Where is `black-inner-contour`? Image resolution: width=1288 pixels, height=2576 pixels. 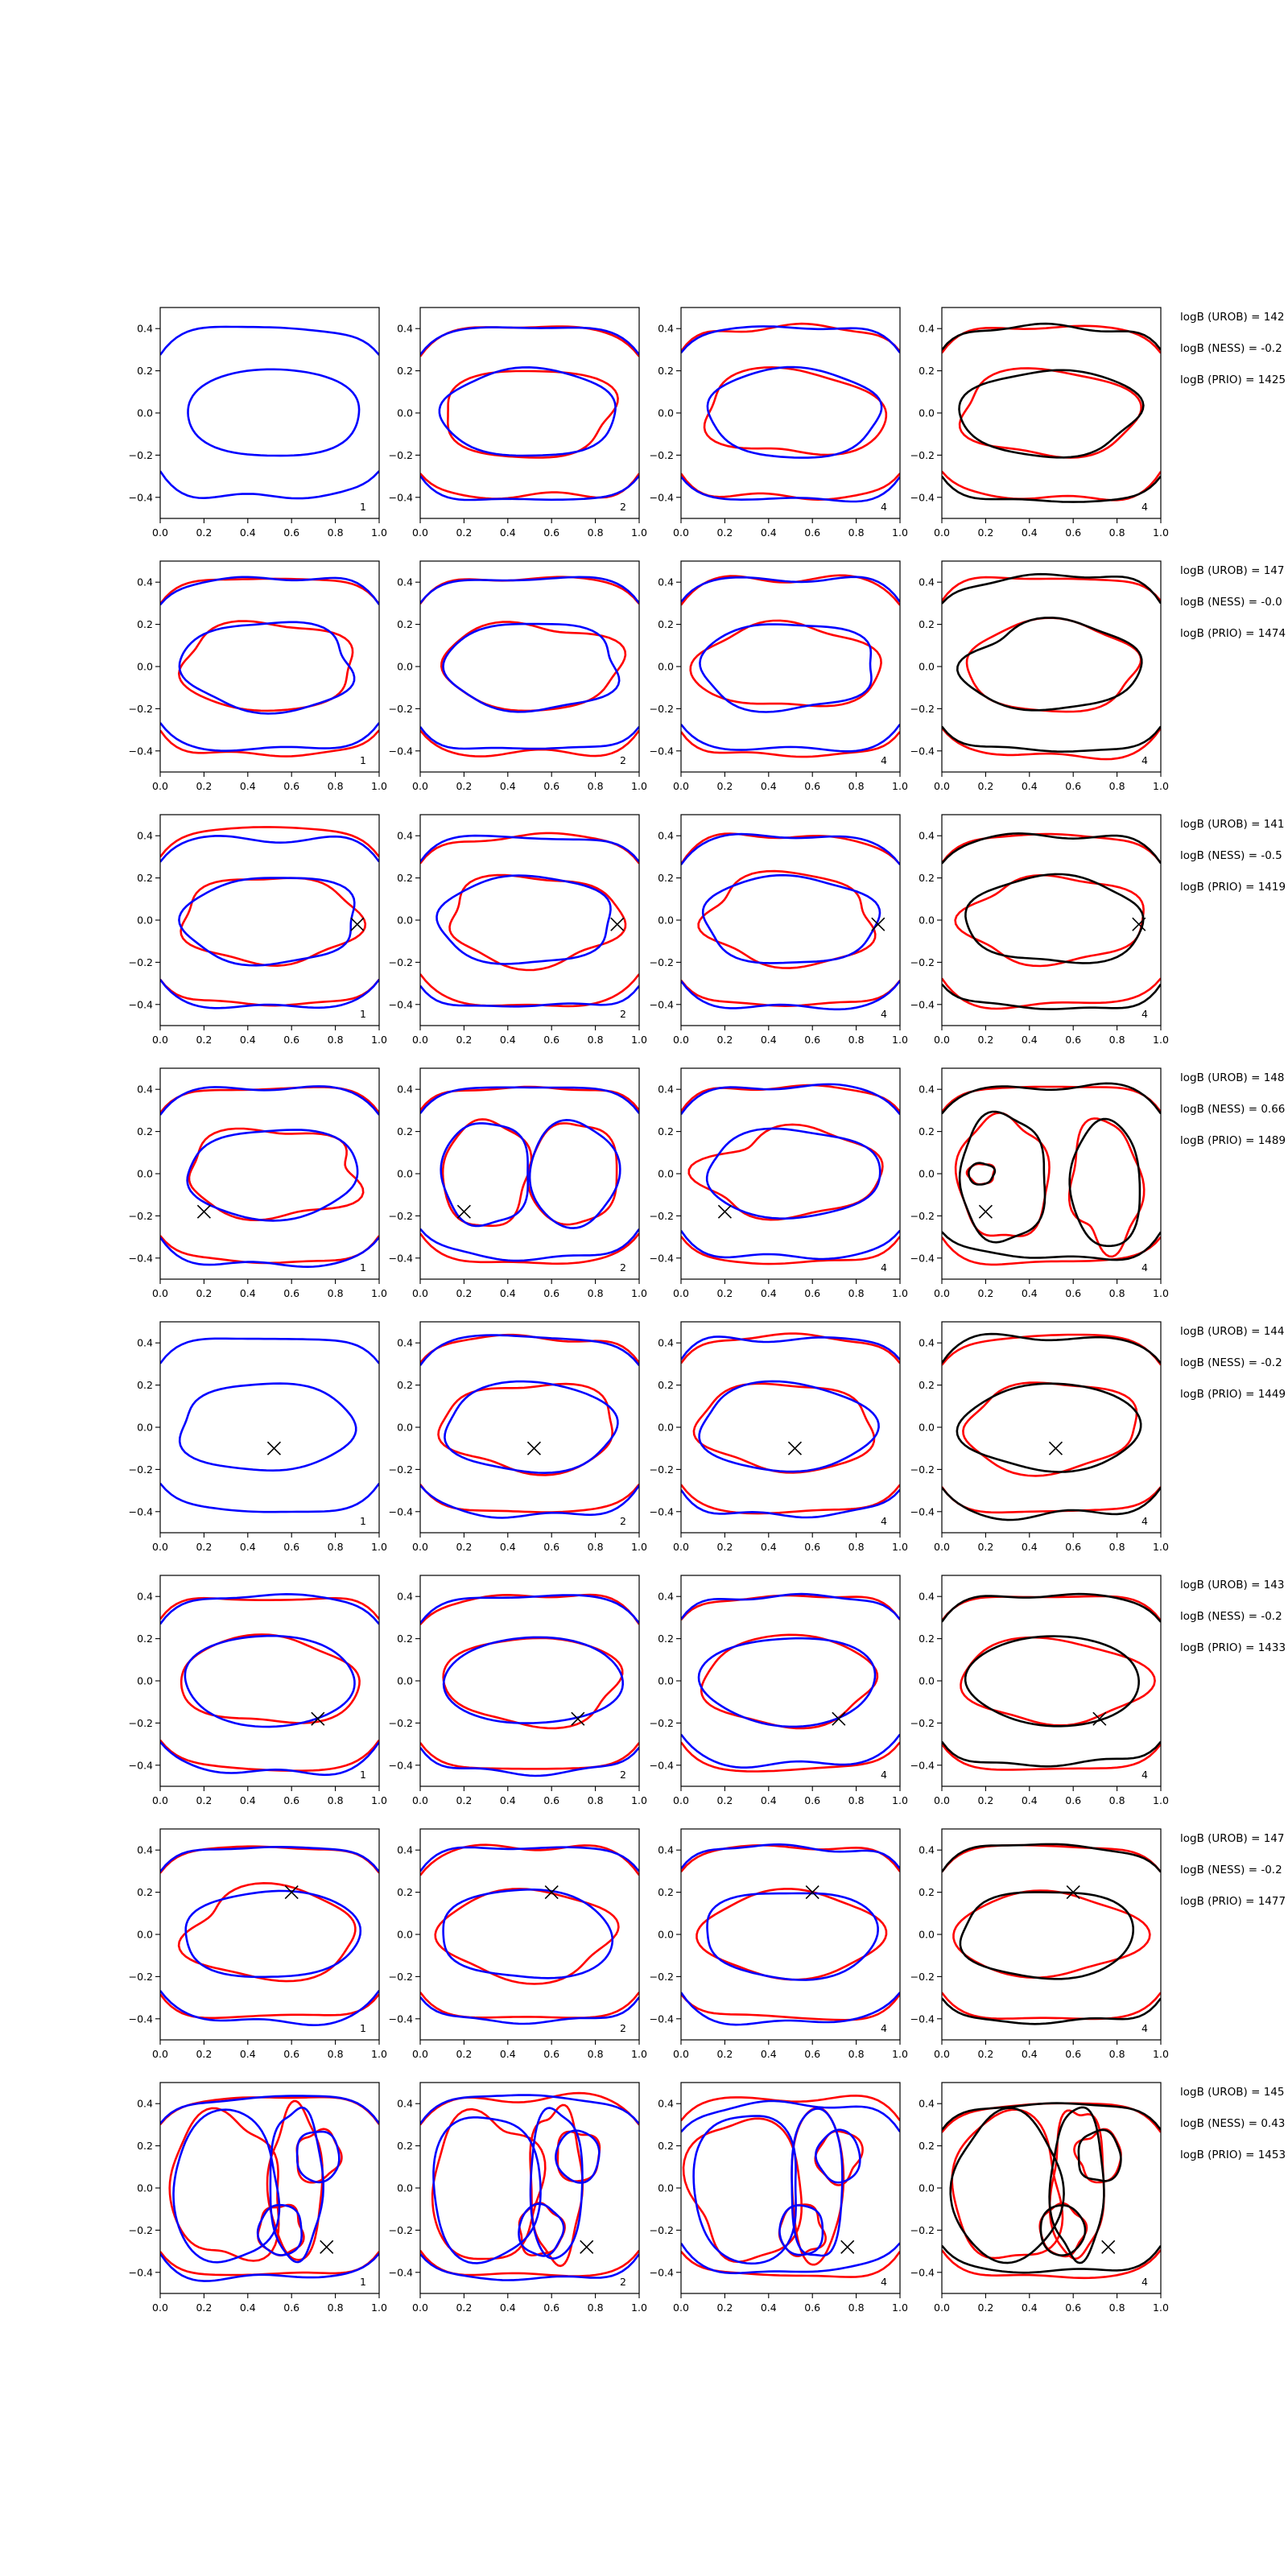
black-inner-contour is located at coordinates (1052, 1682).